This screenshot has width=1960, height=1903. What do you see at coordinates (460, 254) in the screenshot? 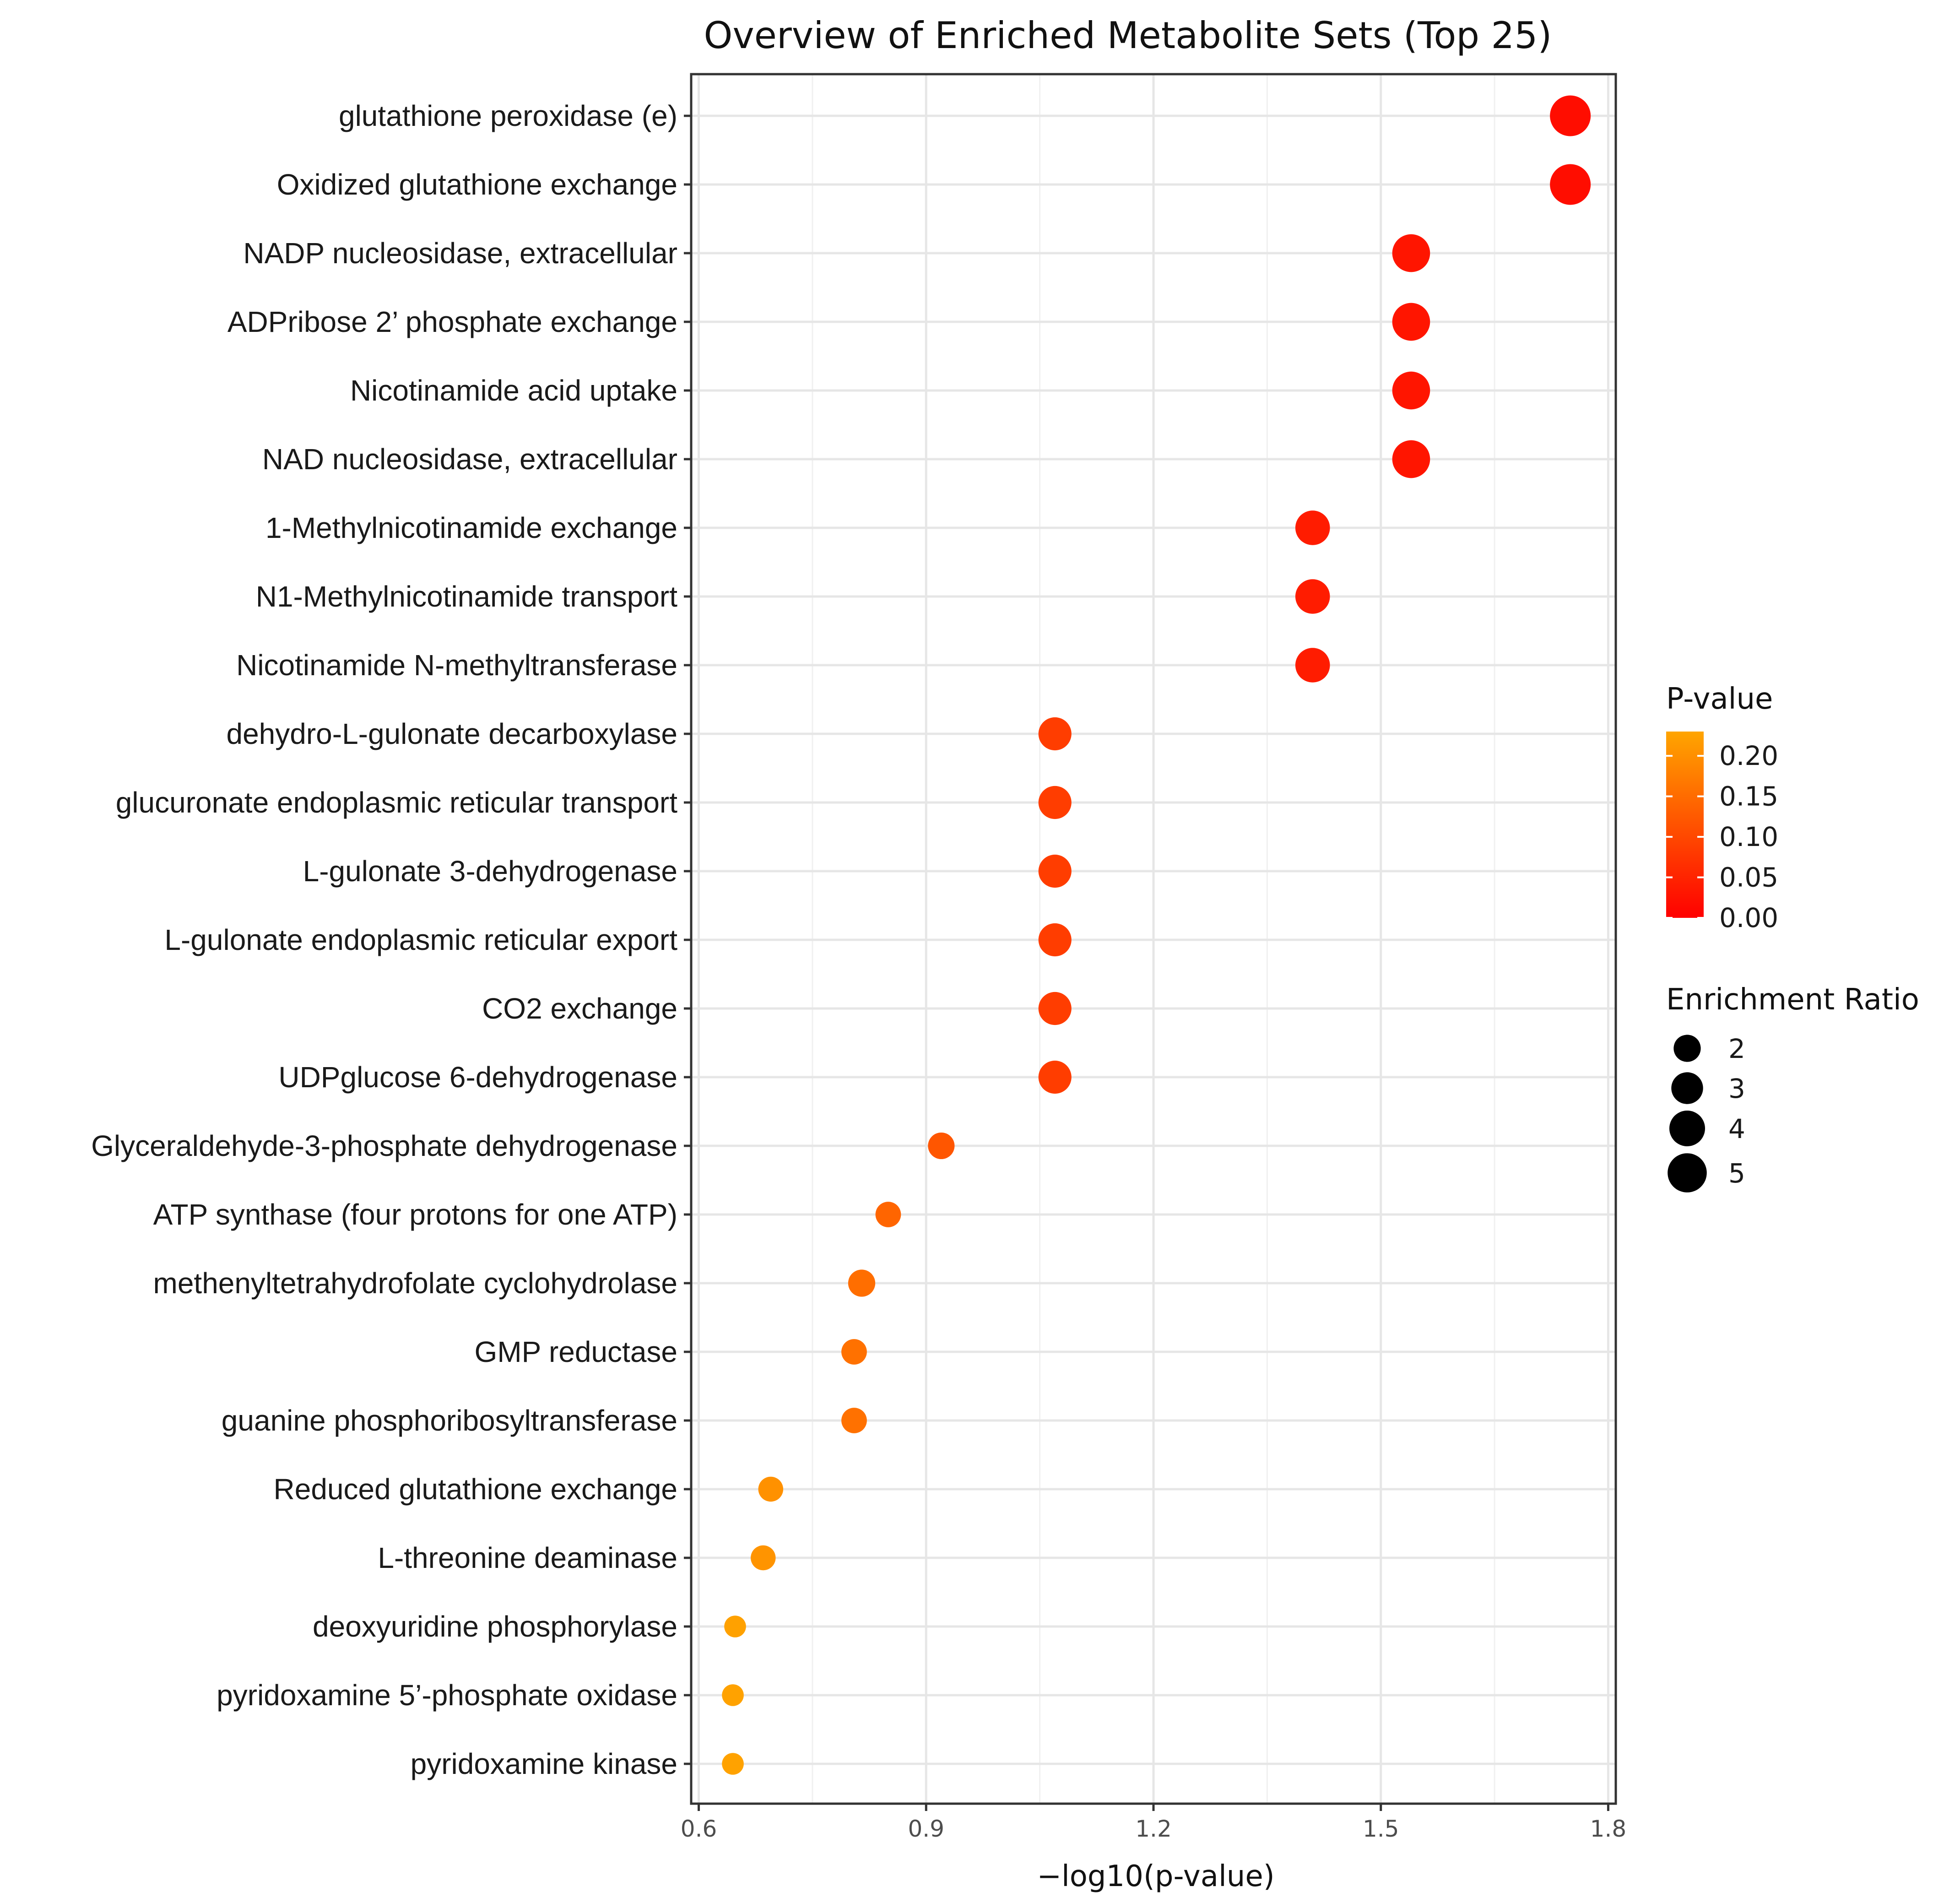
I see `y-tick-label: NADP nucleosidase, extracellular` at bounding box center [460, 254].